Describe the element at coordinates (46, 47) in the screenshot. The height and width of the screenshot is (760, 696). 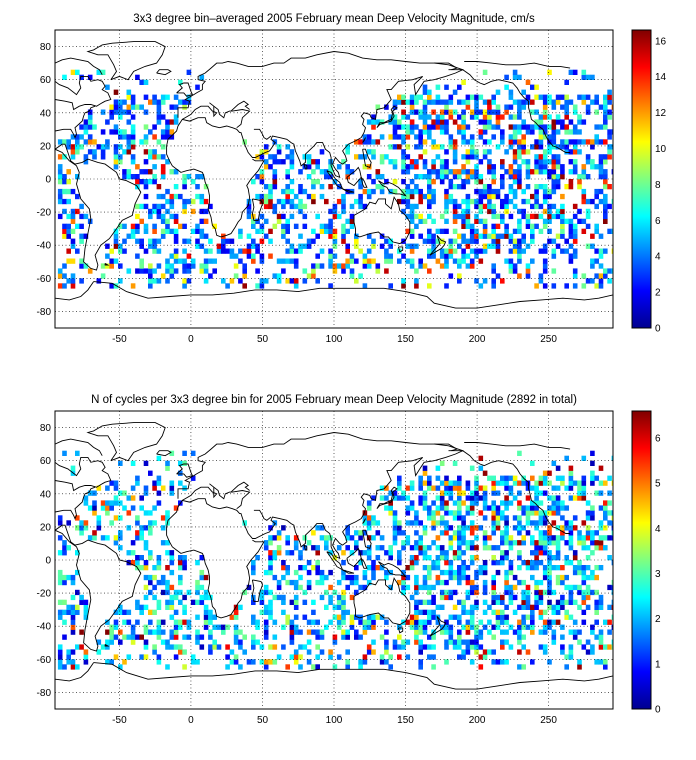
I see `y-tick-label: 80` at that location.